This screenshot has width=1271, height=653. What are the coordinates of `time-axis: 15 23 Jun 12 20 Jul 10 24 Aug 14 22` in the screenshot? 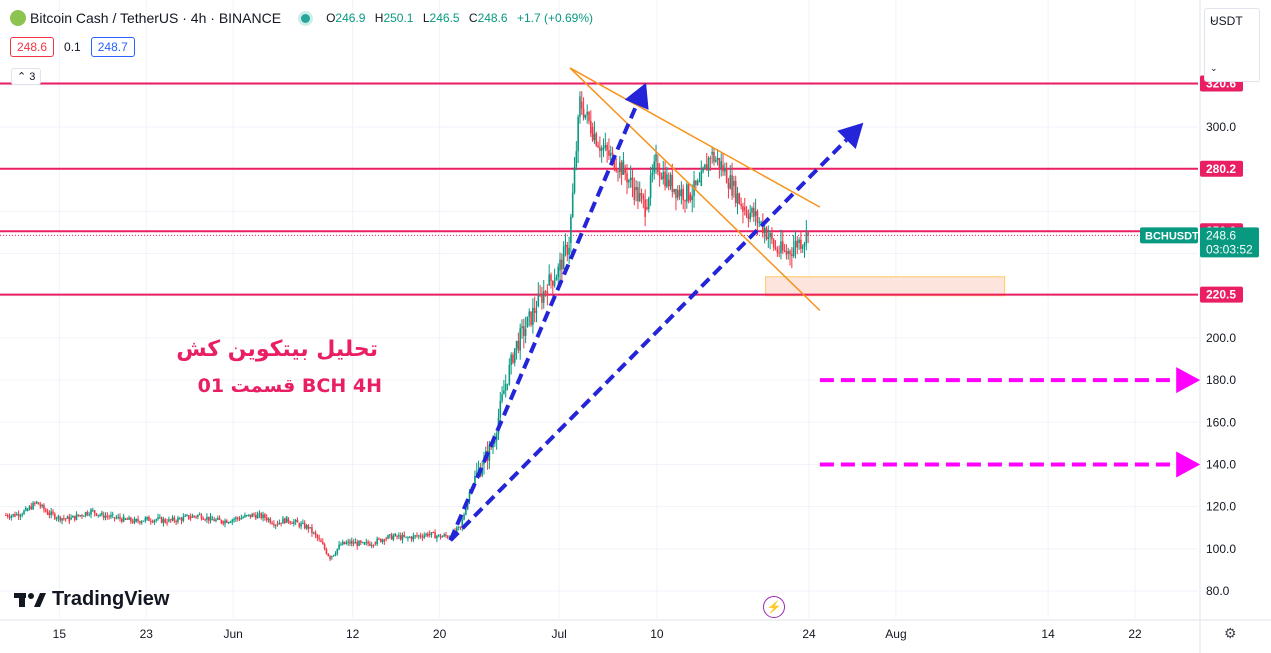 It's located at (597, 634).